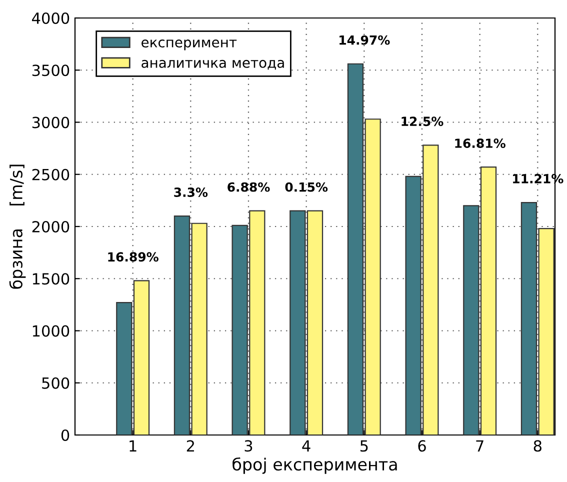 Image resolution: width=567 pixels, height=482 pixels. What do you see at coordinates (56, 383) in the screenshot?
I see `y-tick-label: 500` at bounding box center [56, 383].